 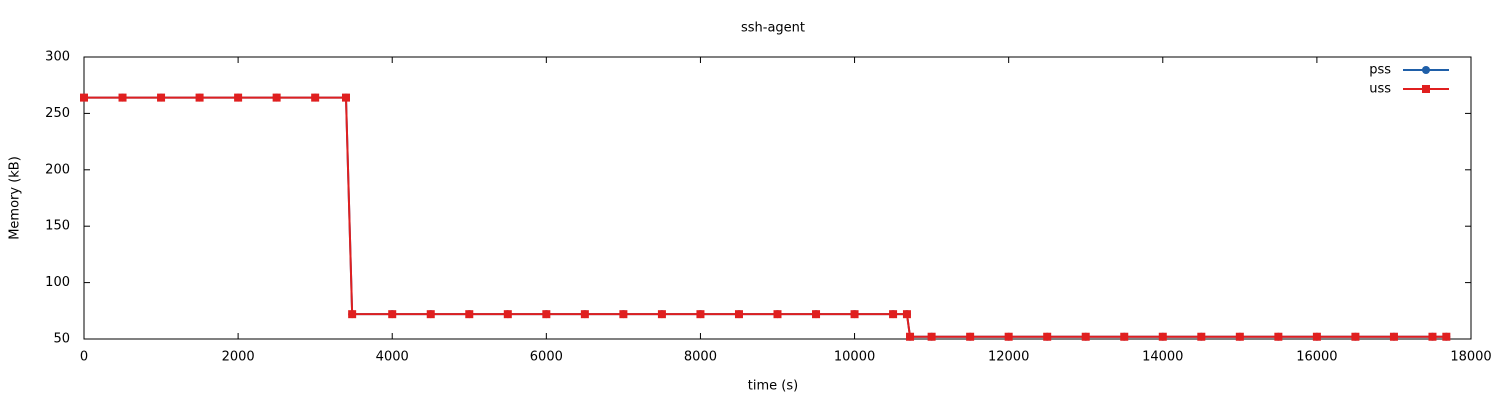 I want to click on legend-label: uss, so click(x=1380, y=89).